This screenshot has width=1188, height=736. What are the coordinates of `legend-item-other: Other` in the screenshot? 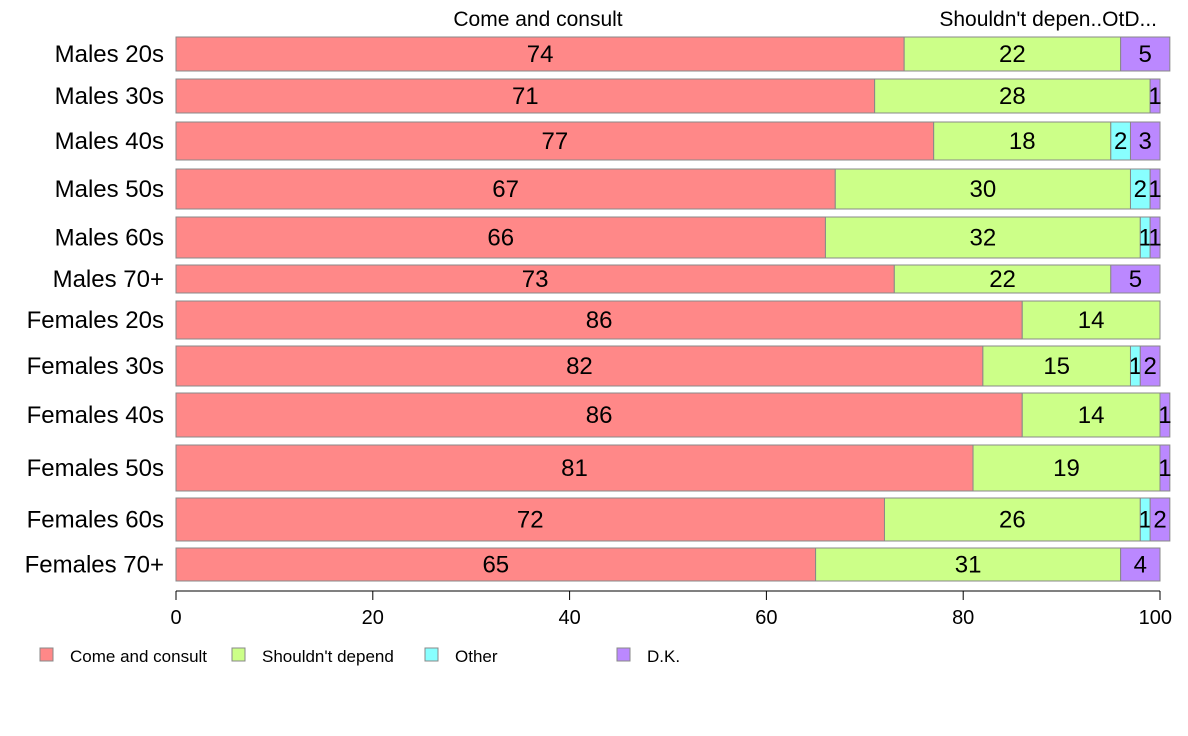 It's located at (461, 656).